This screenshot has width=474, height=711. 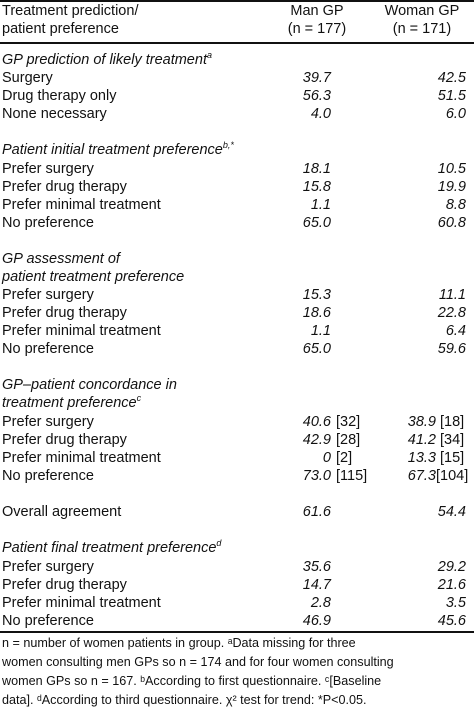 What do you see at coordinates (234, 169) in the screenshot?
I see `table-row: Prefer surgery 18.1 10.5` at bounding box center [234, 169].